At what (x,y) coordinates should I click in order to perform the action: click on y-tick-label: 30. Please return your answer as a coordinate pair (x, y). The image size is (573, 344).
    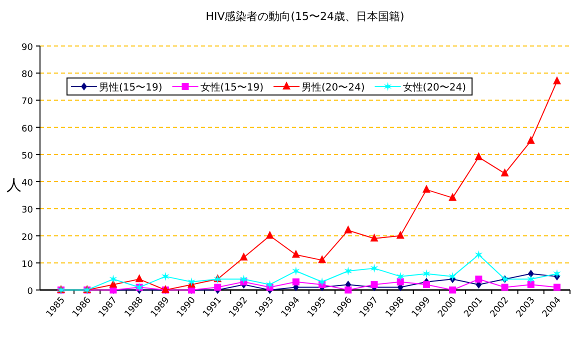
    Looking at the image, I should click on (28, 211).